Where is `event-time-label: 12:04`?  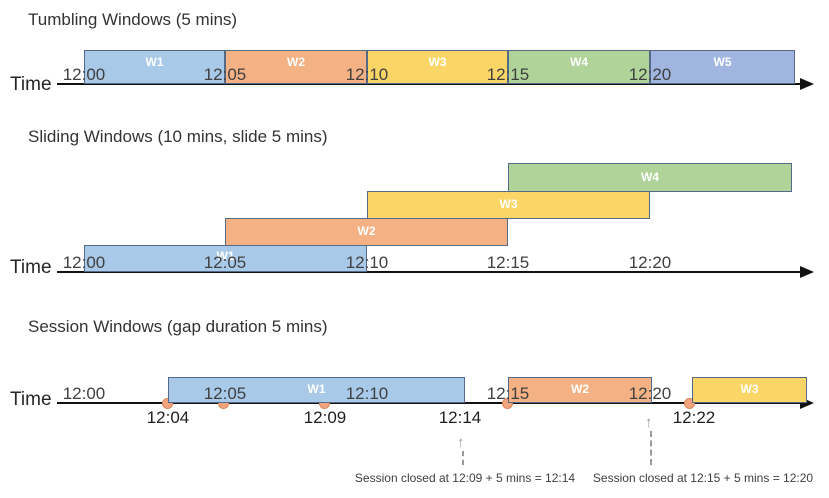
event-time-label: 12:04 is located at coordinates (168, 417).